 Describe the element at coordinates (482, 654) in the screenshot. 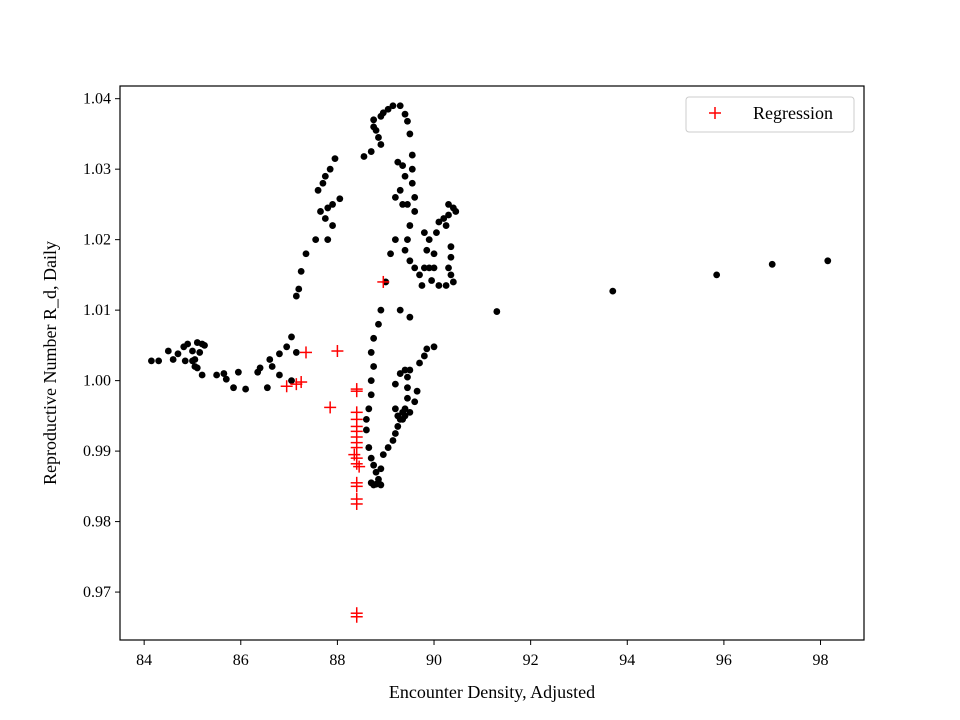

I see `x-axis-ticks: 84 86 88 90 92 94 96 98` at that location.